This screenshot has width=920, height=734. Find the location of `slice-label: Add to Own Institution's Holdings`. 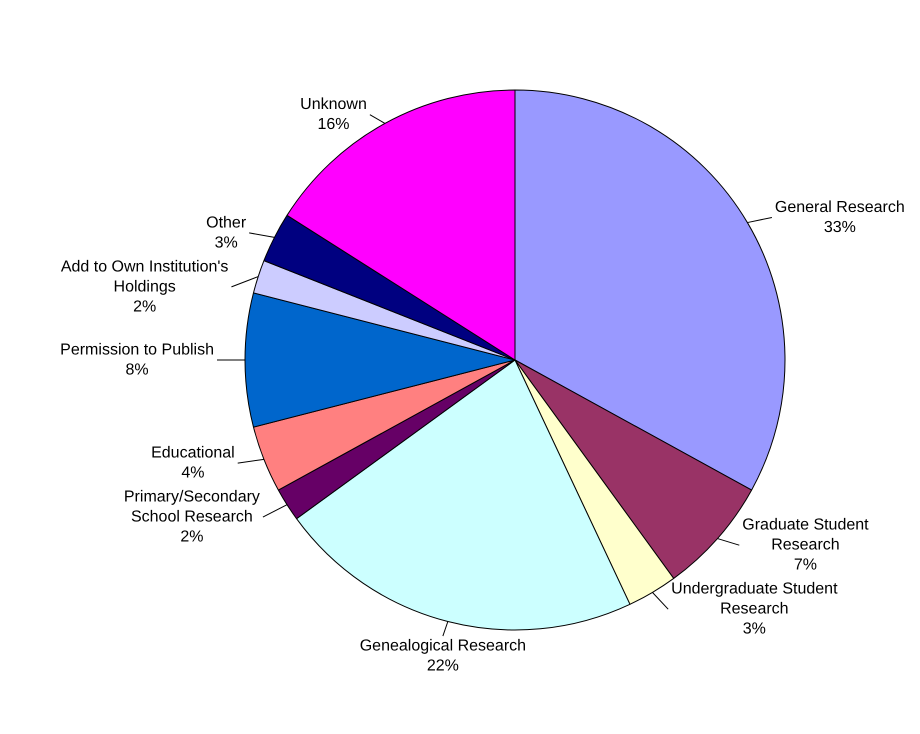

slice-label: Add to Own Institution's Holdings is located at coordinates (144, 277).